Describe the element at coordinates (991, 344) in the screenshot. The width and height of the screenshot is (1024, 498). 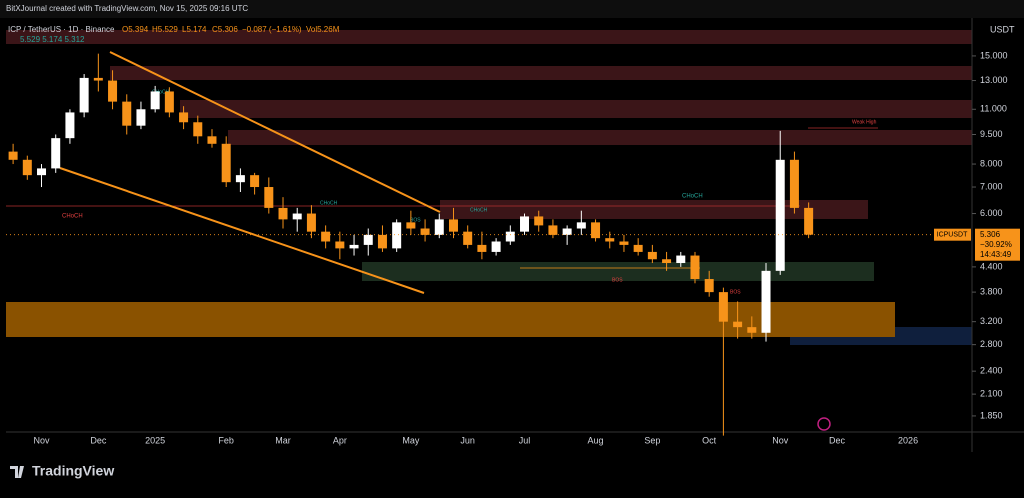
I see `y-tick-label: 2.800` at that location.